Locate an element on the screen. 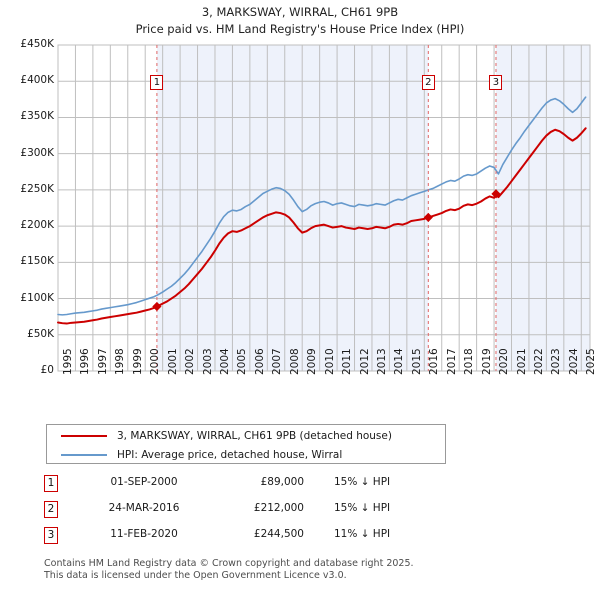  y-axis-tick-label: £0 is located at coordinates (47, 370).